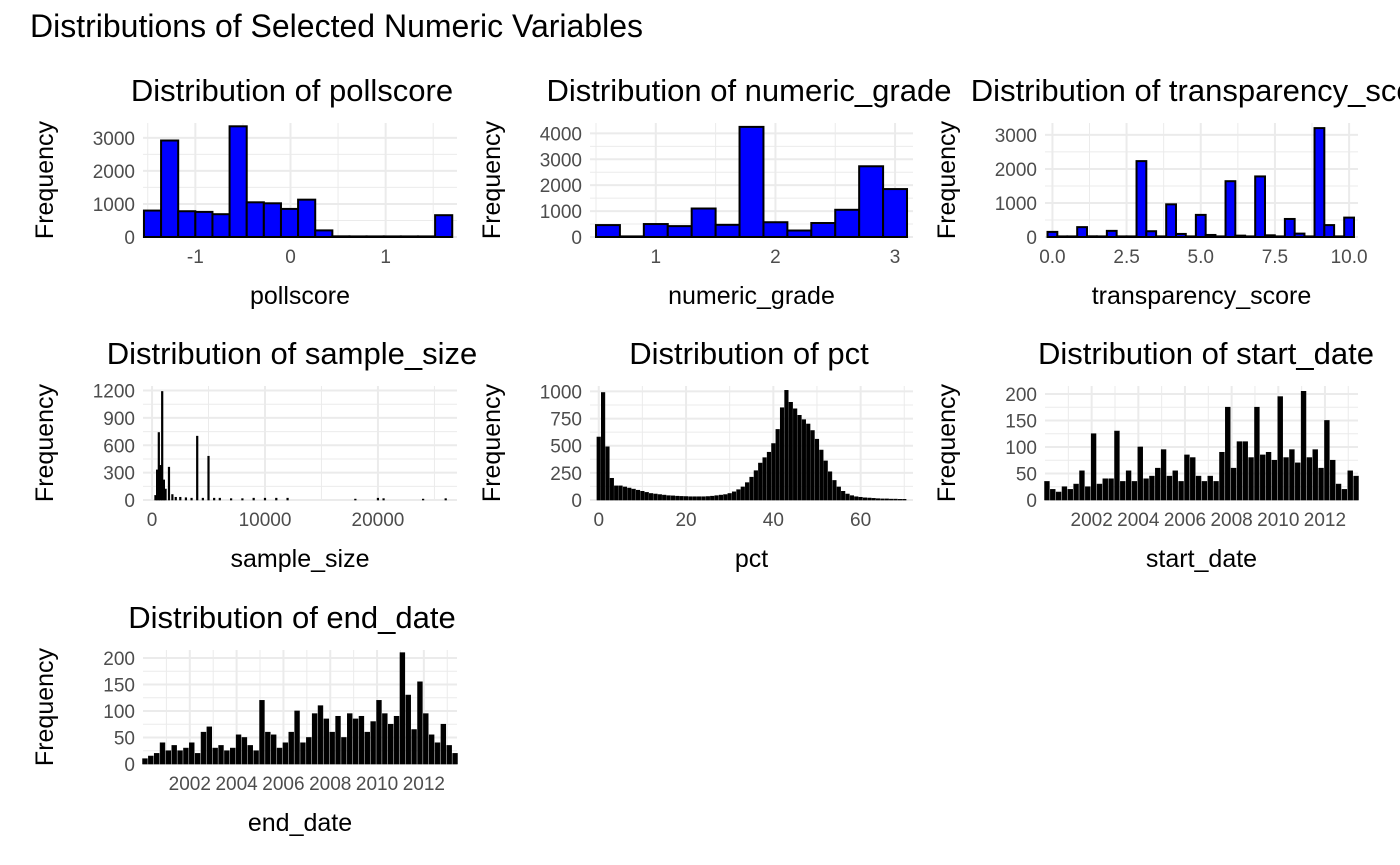 The width and height of the screenshot is (1400, 865). I want to click on x-tick-label: 0, so click(290, 257).